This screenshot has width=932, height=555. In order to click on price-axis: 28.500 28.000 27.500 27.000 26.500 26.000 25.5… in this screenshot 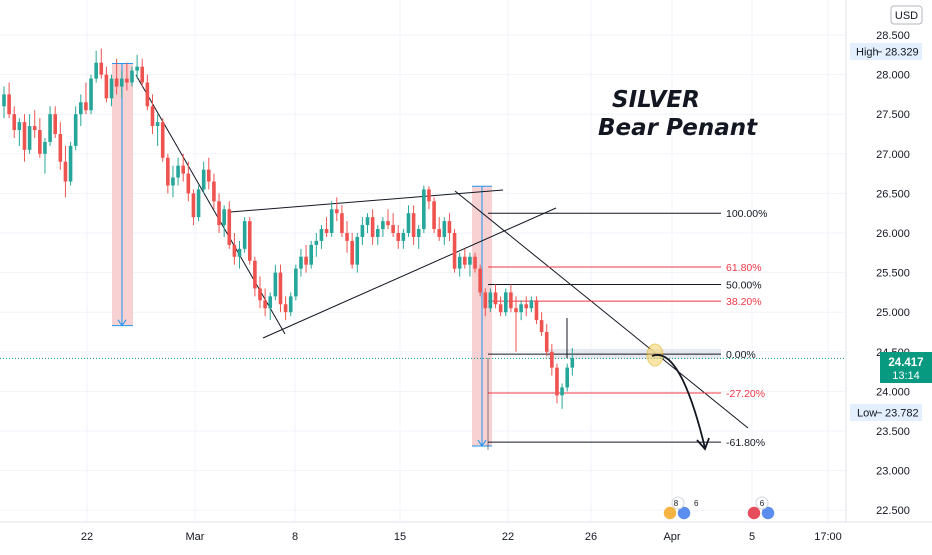, I will do `click(893, 273)`.